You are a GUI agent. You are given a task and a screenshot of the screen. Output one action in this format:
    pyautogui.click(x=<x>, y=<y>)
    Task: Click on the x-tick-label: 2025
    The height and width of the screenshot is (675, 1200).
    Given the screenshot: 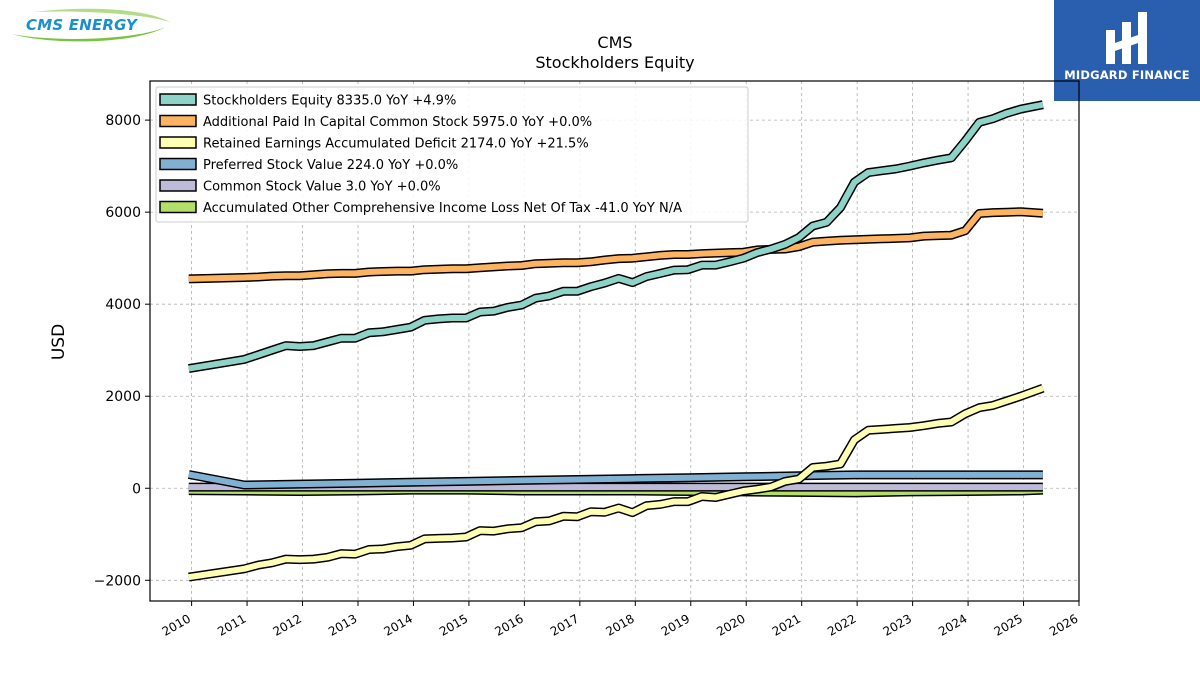 What is the action you would take?
    pyautogui.click(x=1008, y=624)
    